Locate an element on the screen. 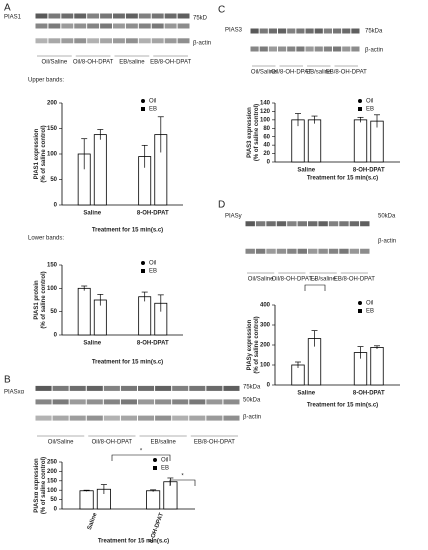 Image resolution: width=428 pixels, height=550 pixels. y-tick-label: 60 is located at coordinates (266, 137).